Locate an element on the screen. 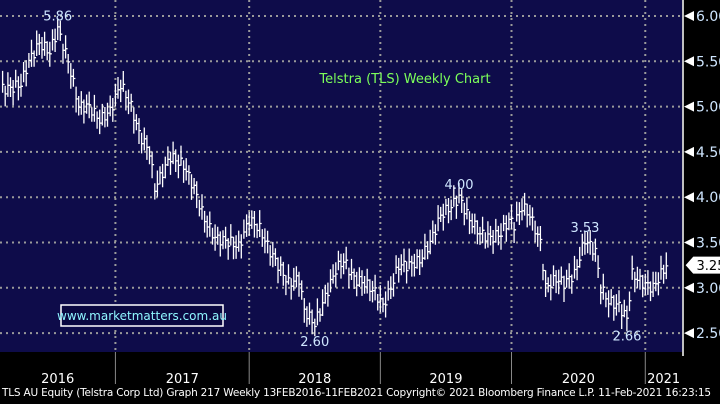 The height and width of the screenshot is (404, 720). x-year-label: 2019 is located at coordinates (445, 379).